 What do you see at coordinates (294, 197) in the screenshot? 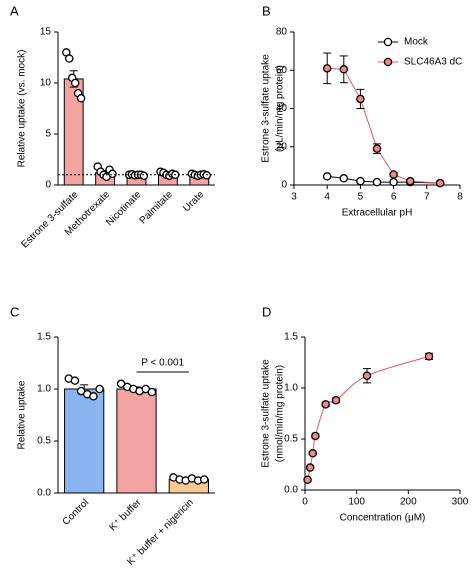
I see `x-tick-label: 3` at bounding box center [294, 197].